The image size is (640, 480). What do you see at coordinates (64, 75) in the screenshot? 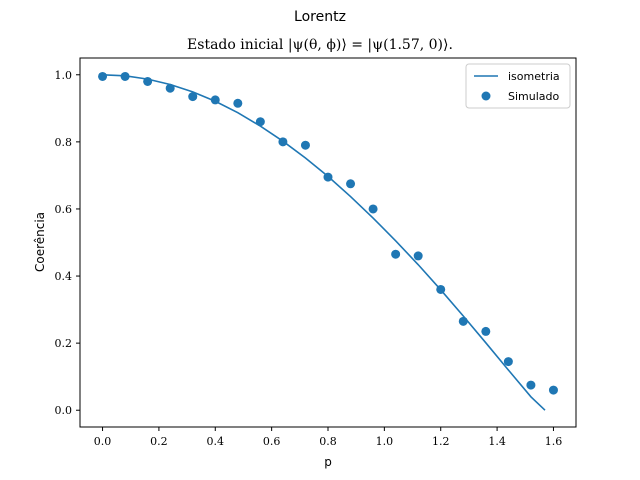
I see `y-tick-label: 1.0` at bounding box center [64, 75].